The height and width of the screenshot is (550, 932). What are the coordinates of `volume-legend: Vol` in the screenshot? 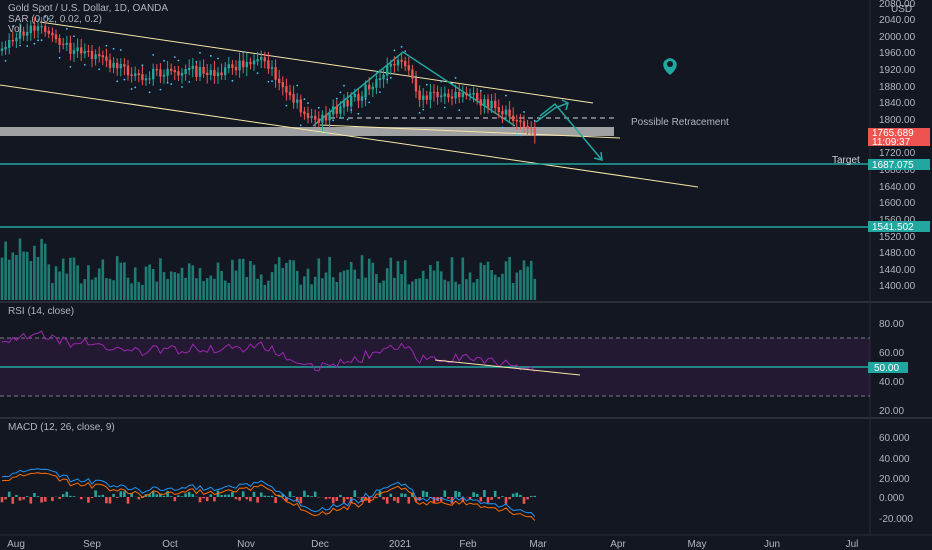 It's located at (15, 29).